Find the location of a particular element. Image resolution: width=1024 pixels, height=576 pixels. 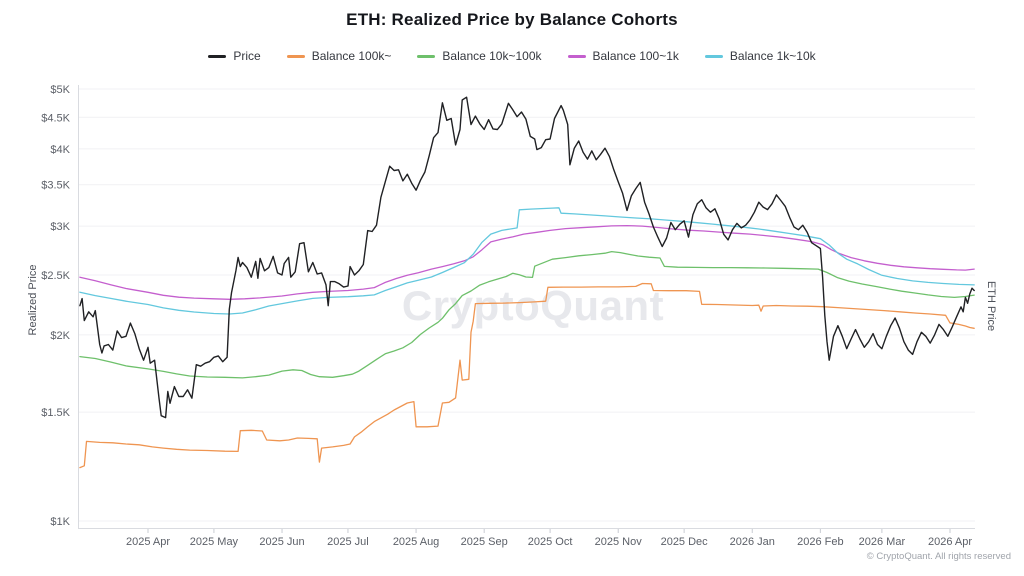

x-tick-label: 2026 Mar is located at coordinates (882, 542).